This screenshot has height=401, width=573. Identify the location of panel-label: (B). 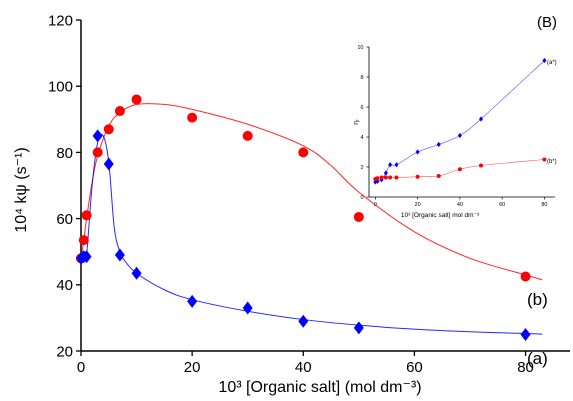
(547, 22).